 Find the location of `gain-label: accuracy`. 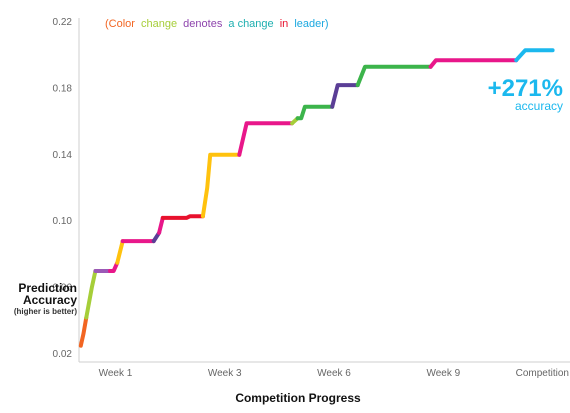

gain-label: accuracy is located at coordinates (539, 106).